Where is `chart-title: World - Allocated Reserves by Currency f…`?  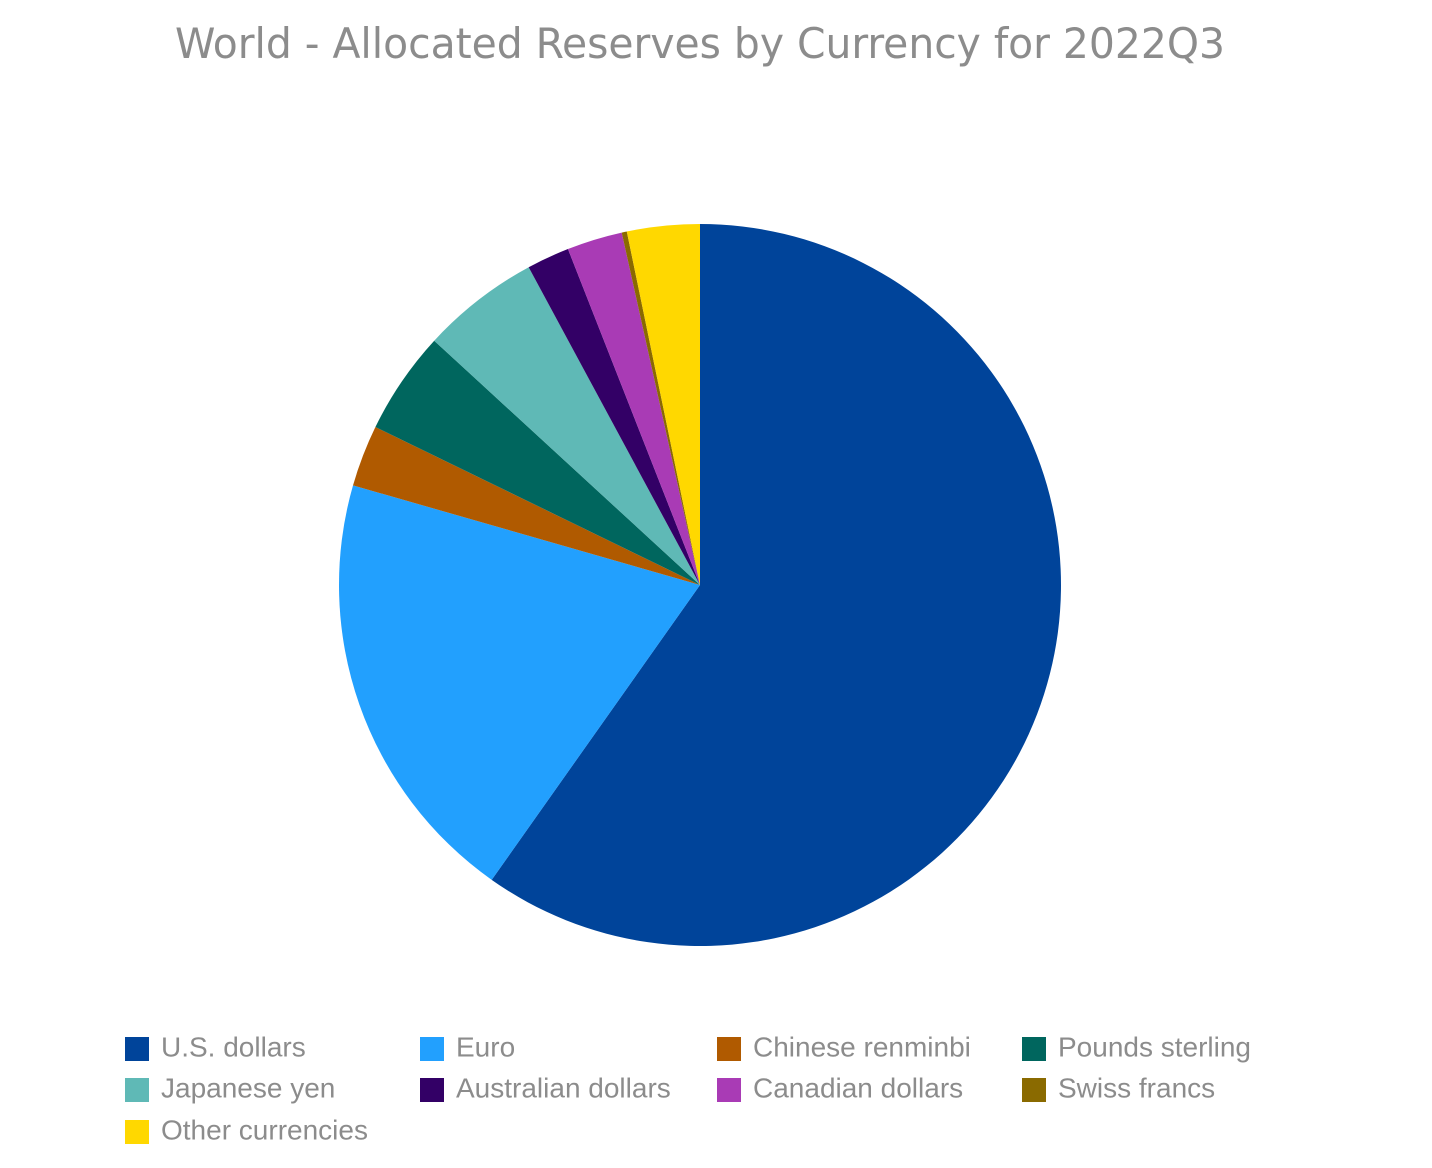 chart-title: World - Allocated Reserves by Currency f… is located at coordinates (700, 43).